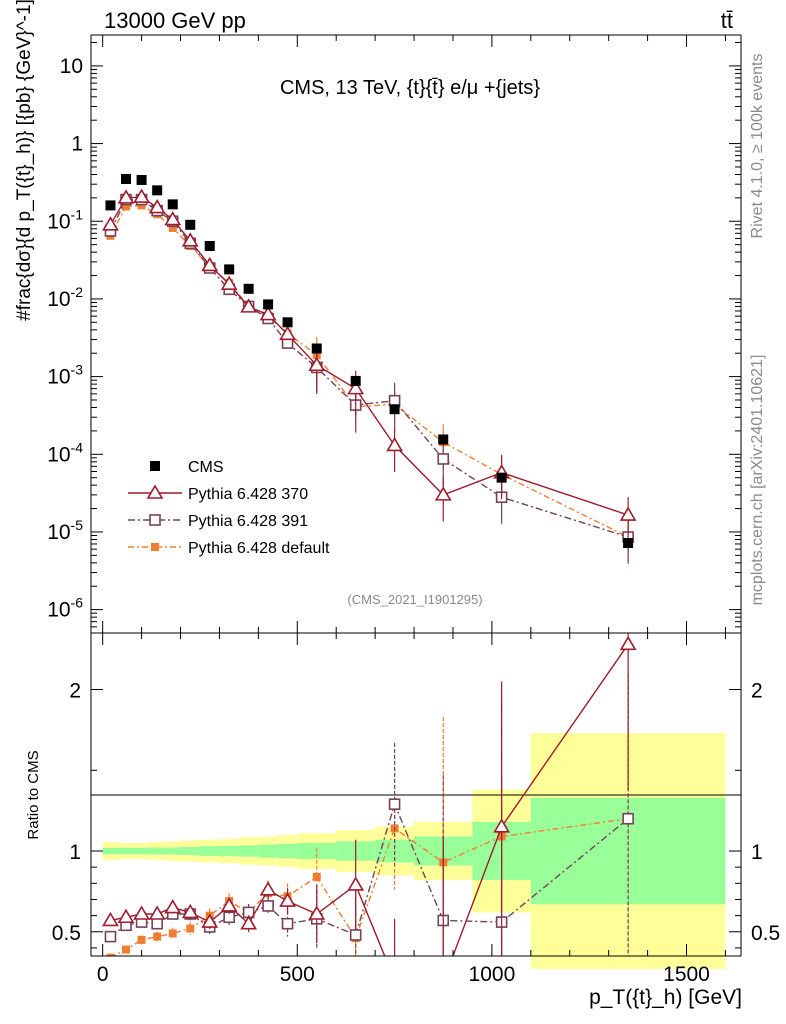 This screenshot has width=786, height=1024. I want to click on header-process-label: tt̄, so click(727, 20).